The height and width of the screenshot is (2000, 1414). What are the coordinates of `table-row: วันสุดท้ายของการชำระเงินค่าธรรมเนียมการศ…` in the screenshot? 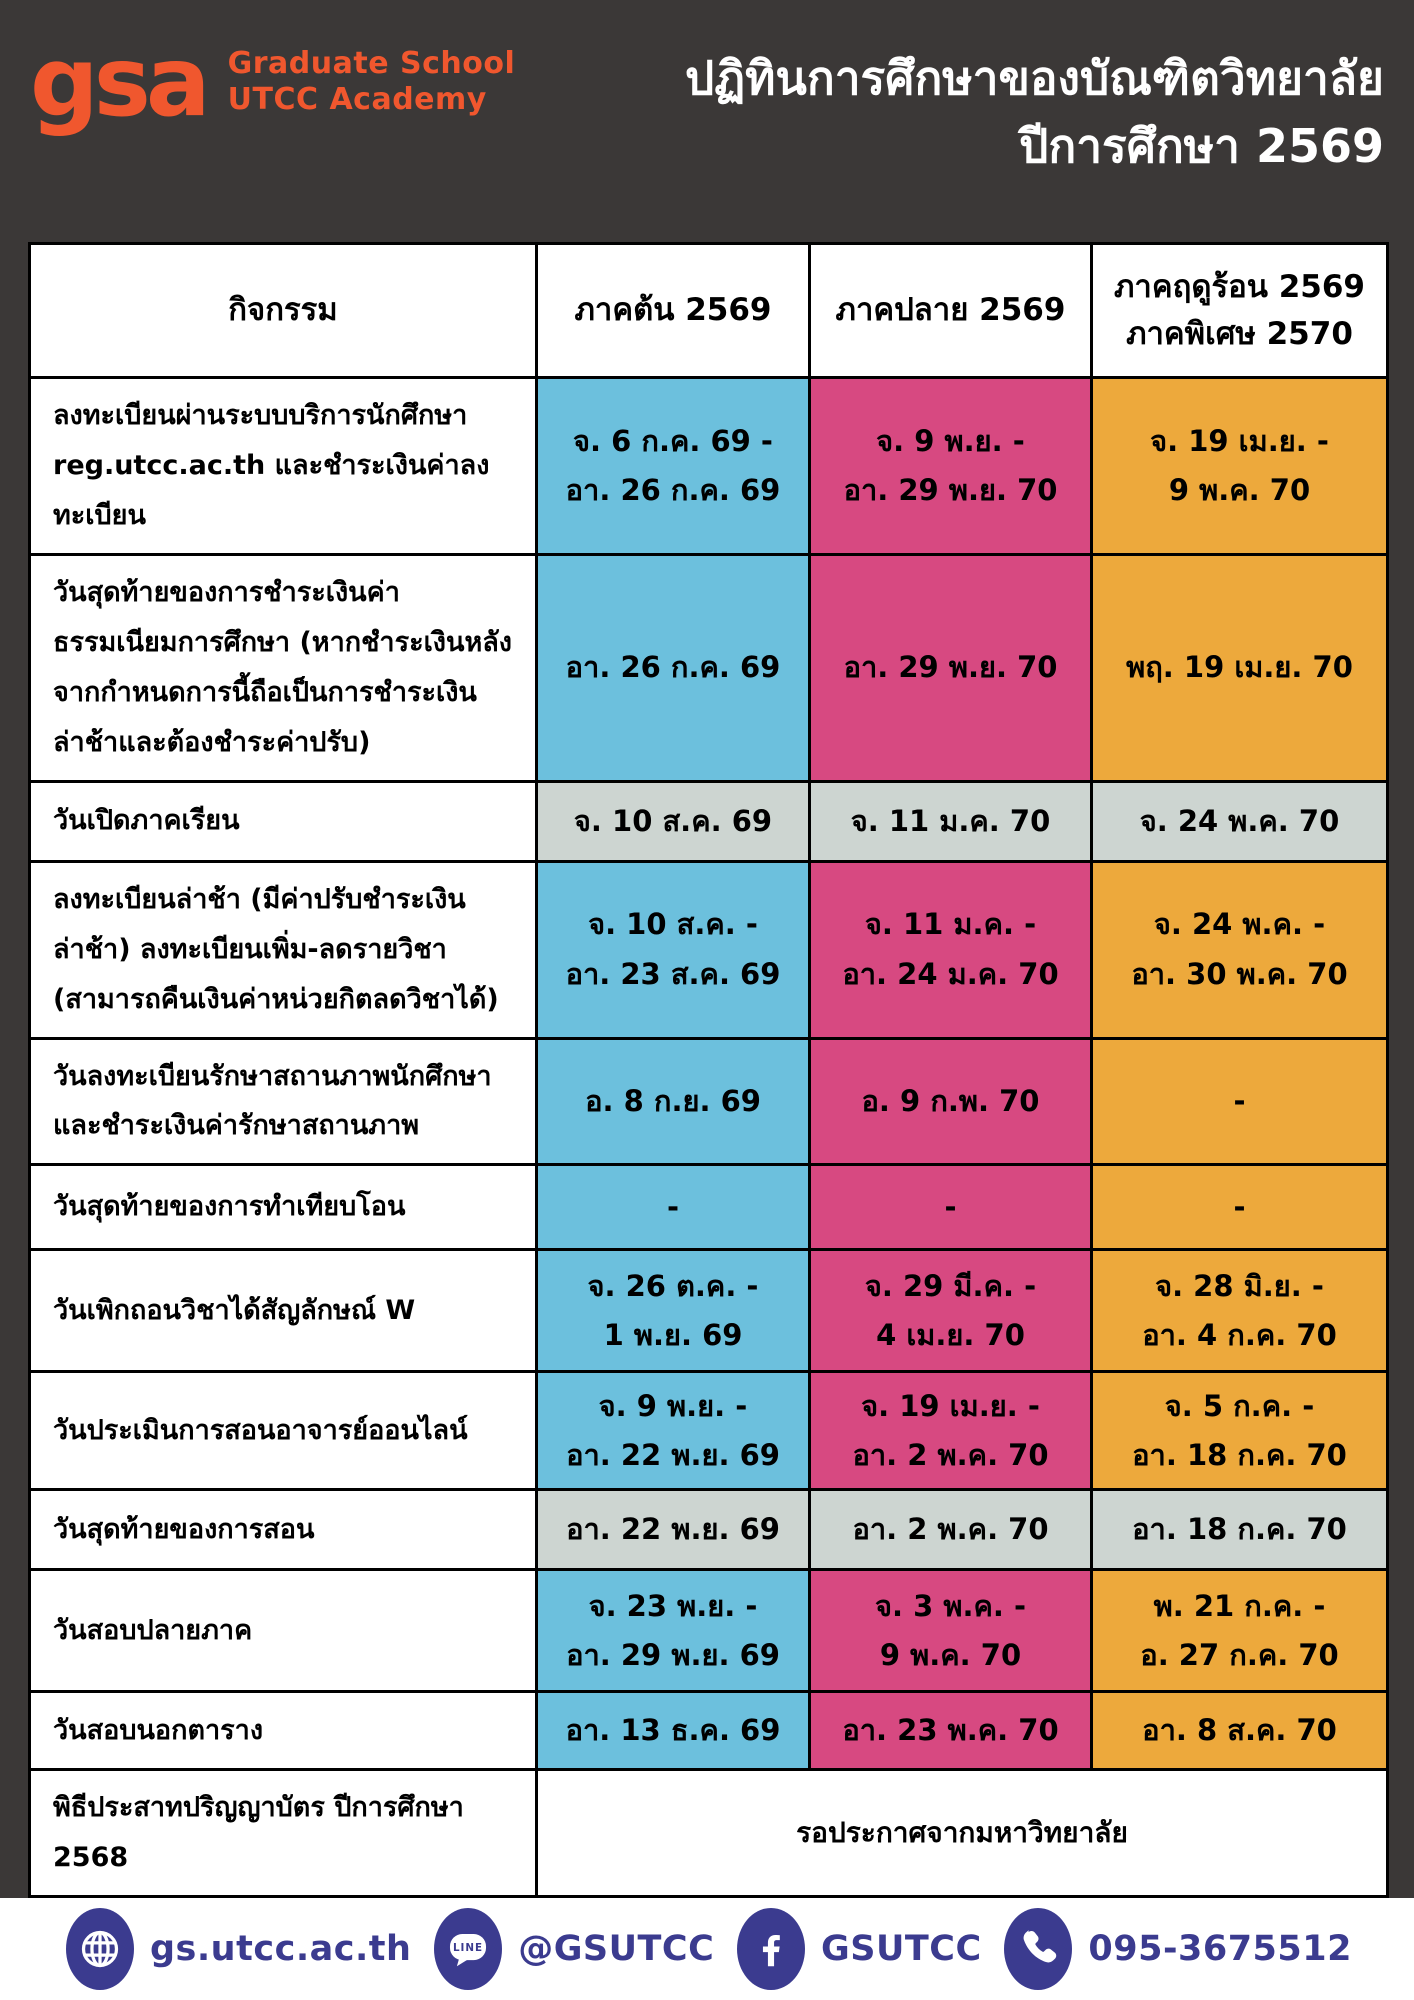 It's located at (708, 667).